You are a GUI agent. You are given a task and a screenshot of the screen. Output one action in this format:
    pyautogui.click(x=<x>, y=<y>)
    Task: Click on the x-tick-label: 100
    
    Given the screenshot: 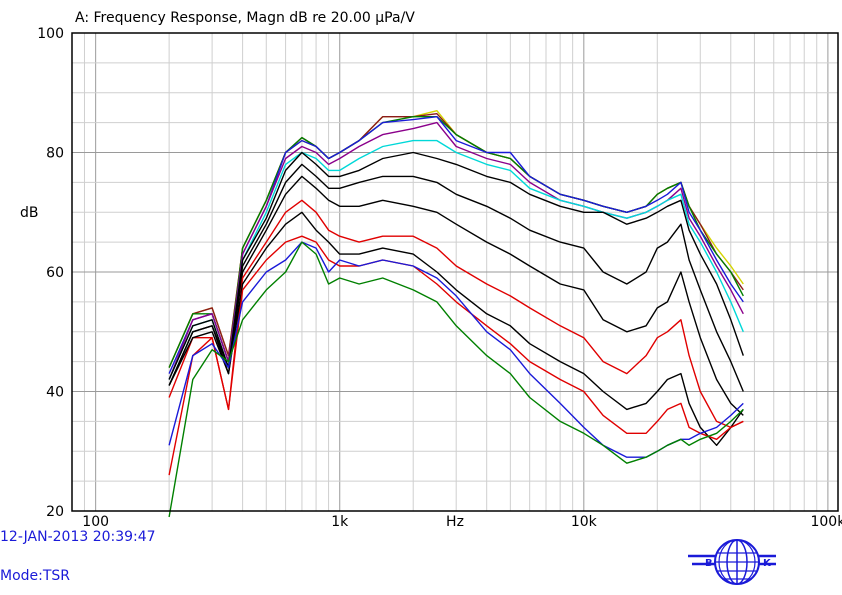 What is the action you would take?
    pyautogui.click(x=95, y=522)
    